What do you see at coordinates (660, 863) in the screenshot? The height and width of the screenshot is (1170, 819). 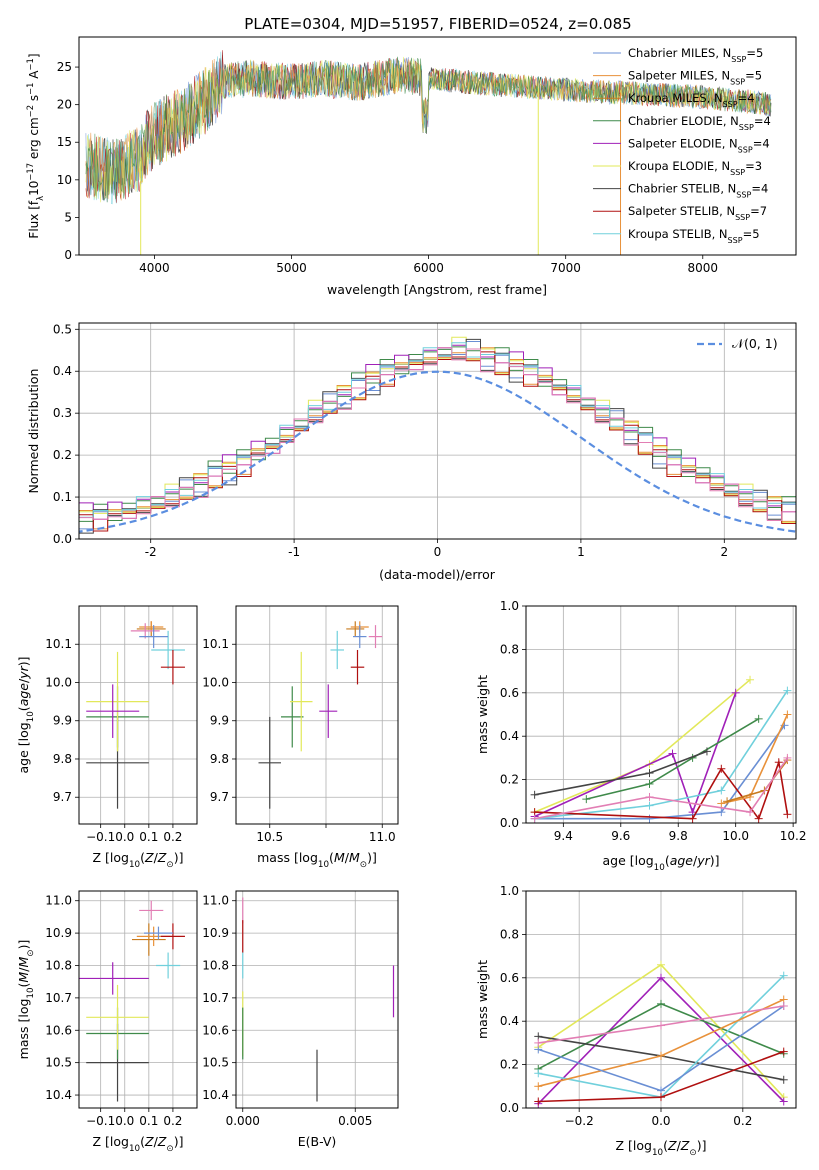 I see `x-axis-label: age [log10(age/yr)]` at bounding box center [660, 863].